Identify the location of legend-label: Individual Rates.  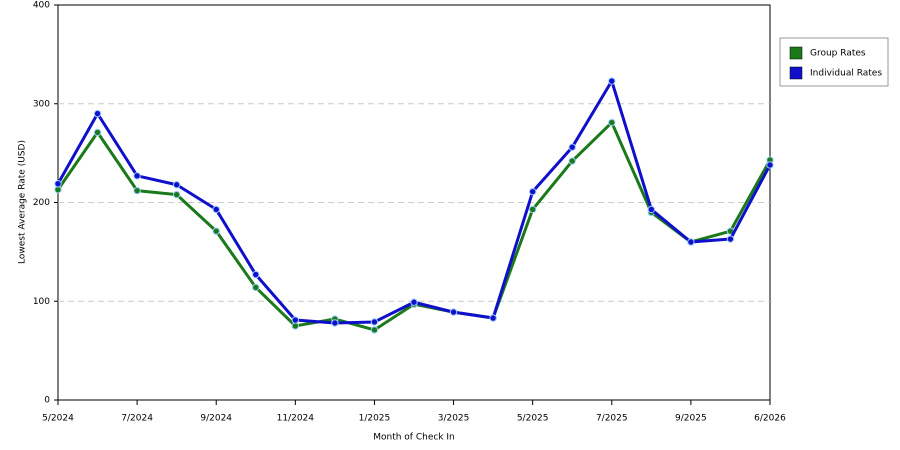
(846, 74).